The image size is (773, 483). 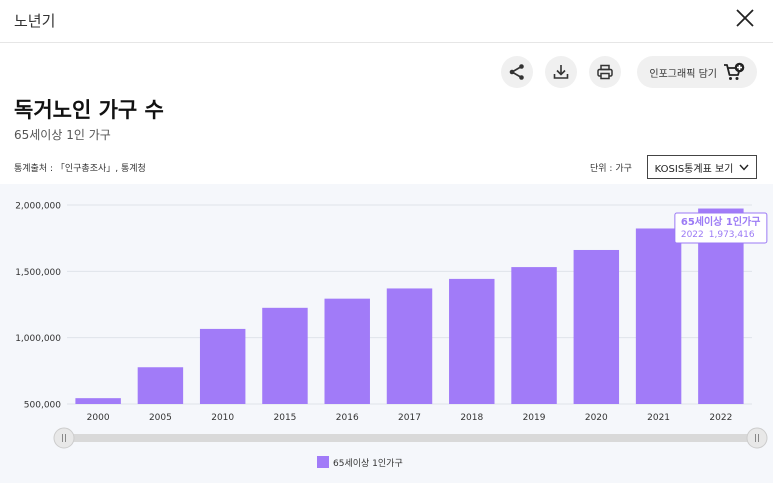 I want to click on kosis-table-button: KOSIS통계표 보기, so click(x=702, y=167).